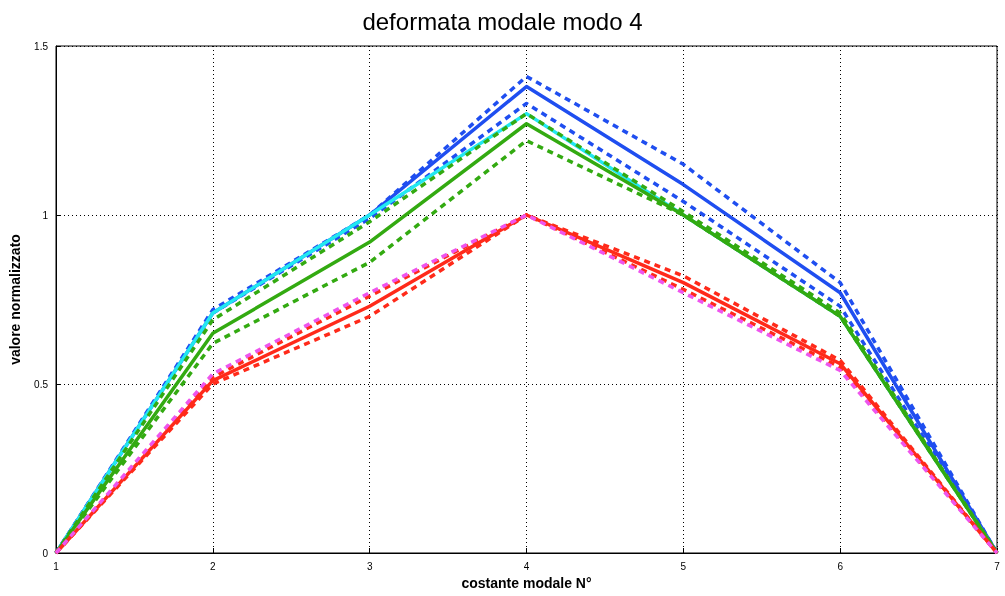  What do you see at coordinates (502, 21) in the screenshot?
I see `chart-title: deformata modale modo 4` at bounding box center [502, 21].